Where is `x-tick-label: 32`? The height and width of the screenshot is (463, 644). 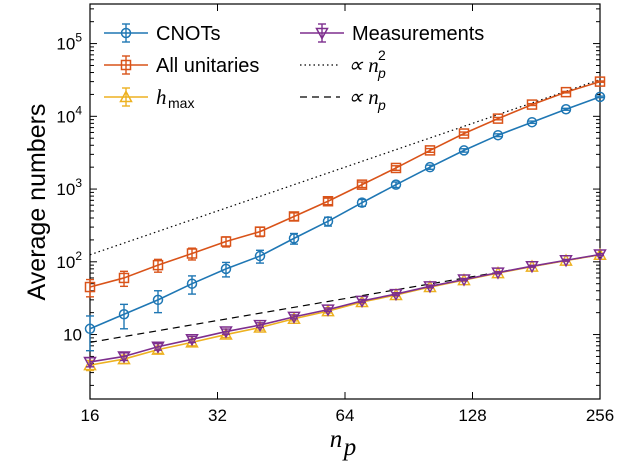 x-tick-label: 32 is located at coordinates (217, 415).